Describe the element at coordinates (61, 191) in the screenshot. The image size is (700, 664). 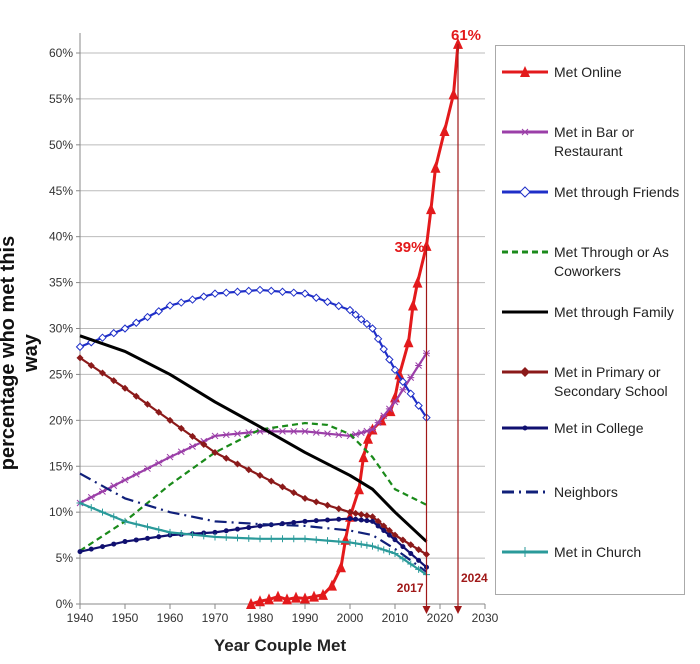
I see `y-tick-label: 45%` at that location.